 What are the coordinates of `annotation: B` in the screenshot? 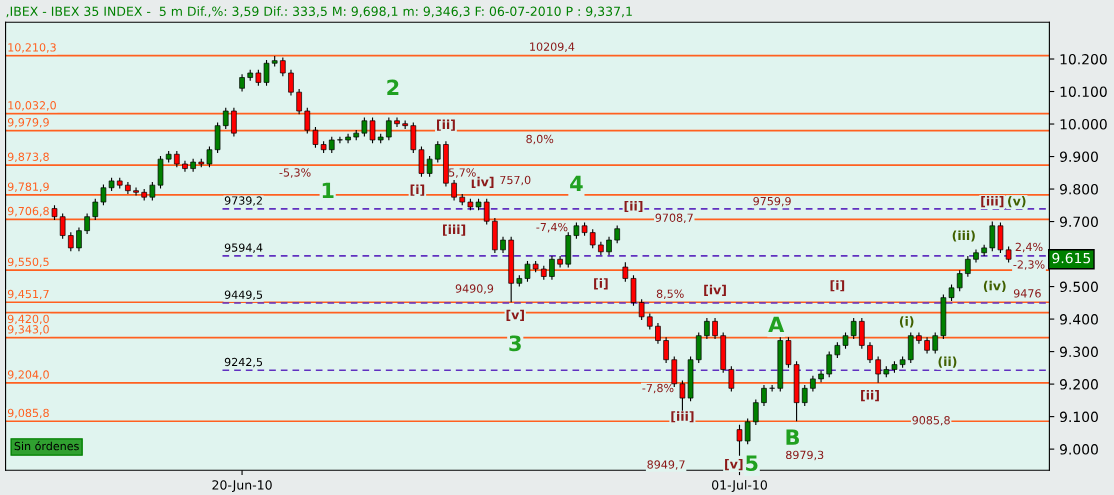 It's located at (792, 437).